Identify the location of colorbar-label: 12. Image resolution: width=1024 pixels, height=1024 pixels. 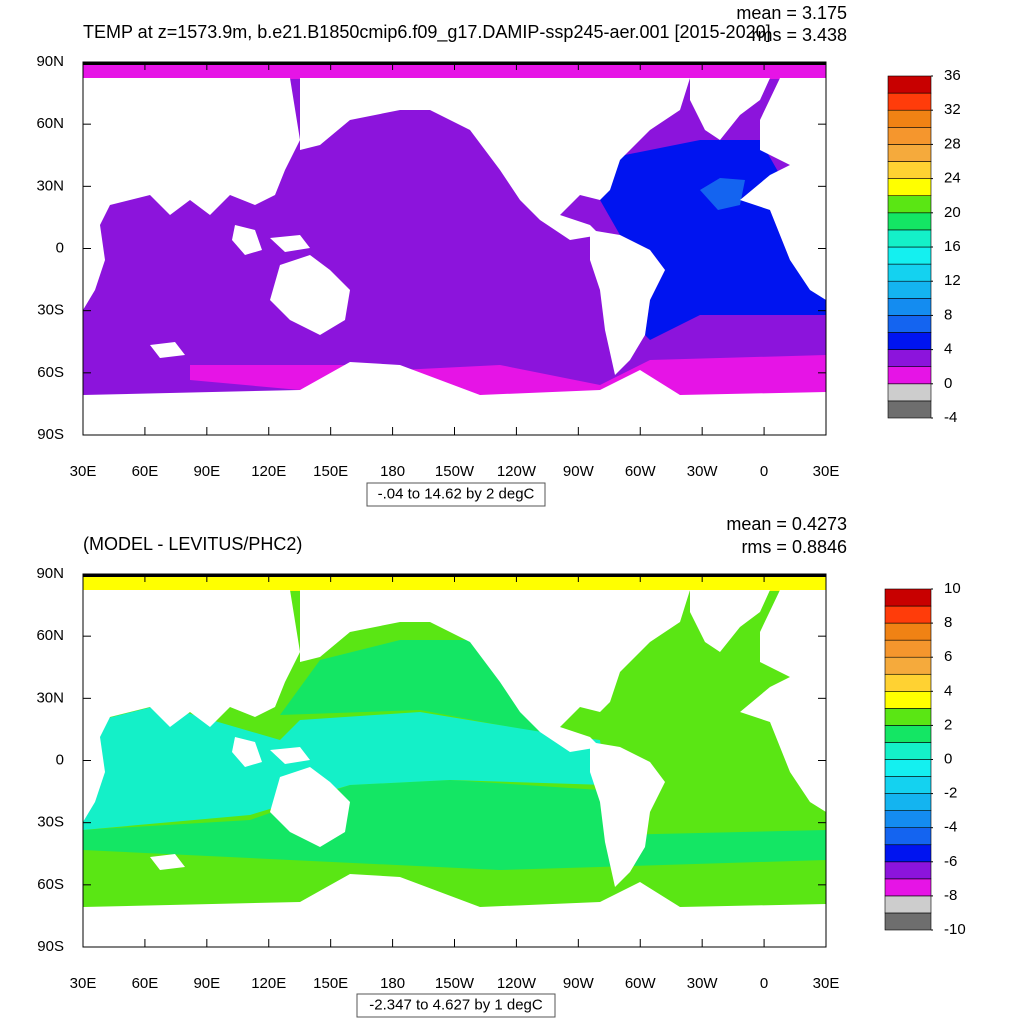
(952, 280).